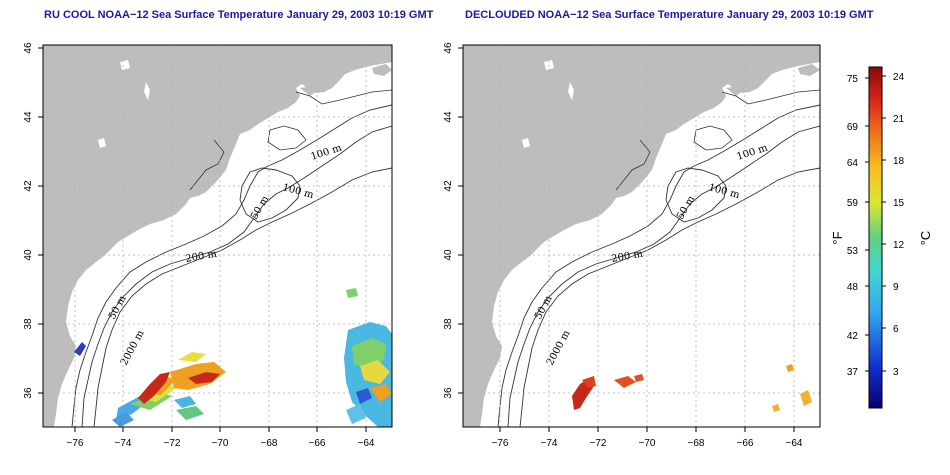 The height and width of the screenshot is (475, 950). What do you see at coordinates (853, 287) in the screenshot?
I see `fahrenheit-tick-label: 48` at bounding box center [853, 287].